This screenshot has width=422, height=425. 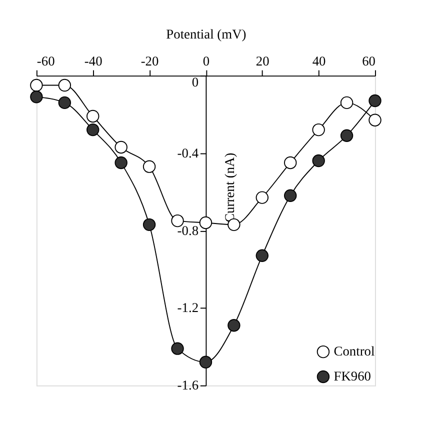 I want to click on y-tick-label: -1.6, so click(x=188, y=385).